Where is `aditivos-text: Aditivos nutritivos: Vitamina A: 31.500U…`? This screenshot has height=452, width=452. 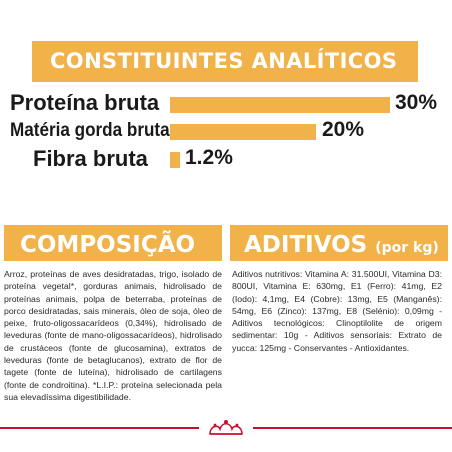
aditivos-text: Aditivos nutritivos: Vitamina A: 31.500U… is located at coordinates (337, 311).